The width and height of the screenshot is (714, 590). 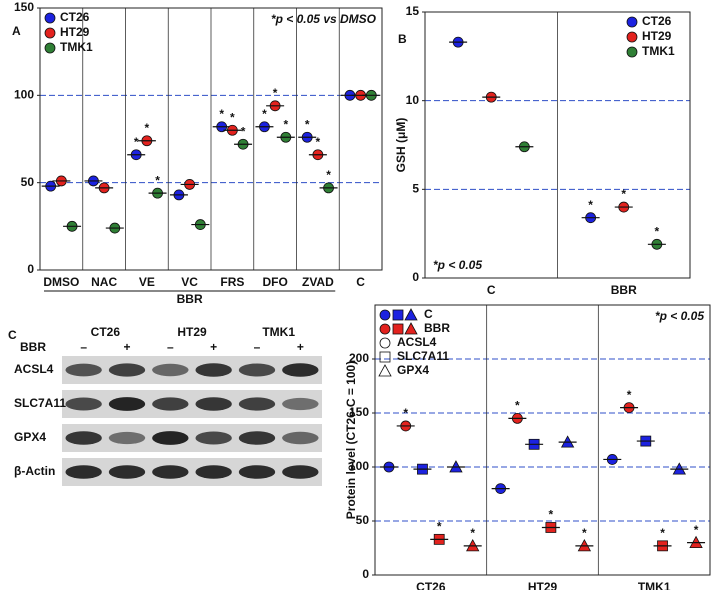 What do you see at coordinates (413, 370) in the screenshot?
I see `legend-label: GPX4` at bounding box center [413, 370].